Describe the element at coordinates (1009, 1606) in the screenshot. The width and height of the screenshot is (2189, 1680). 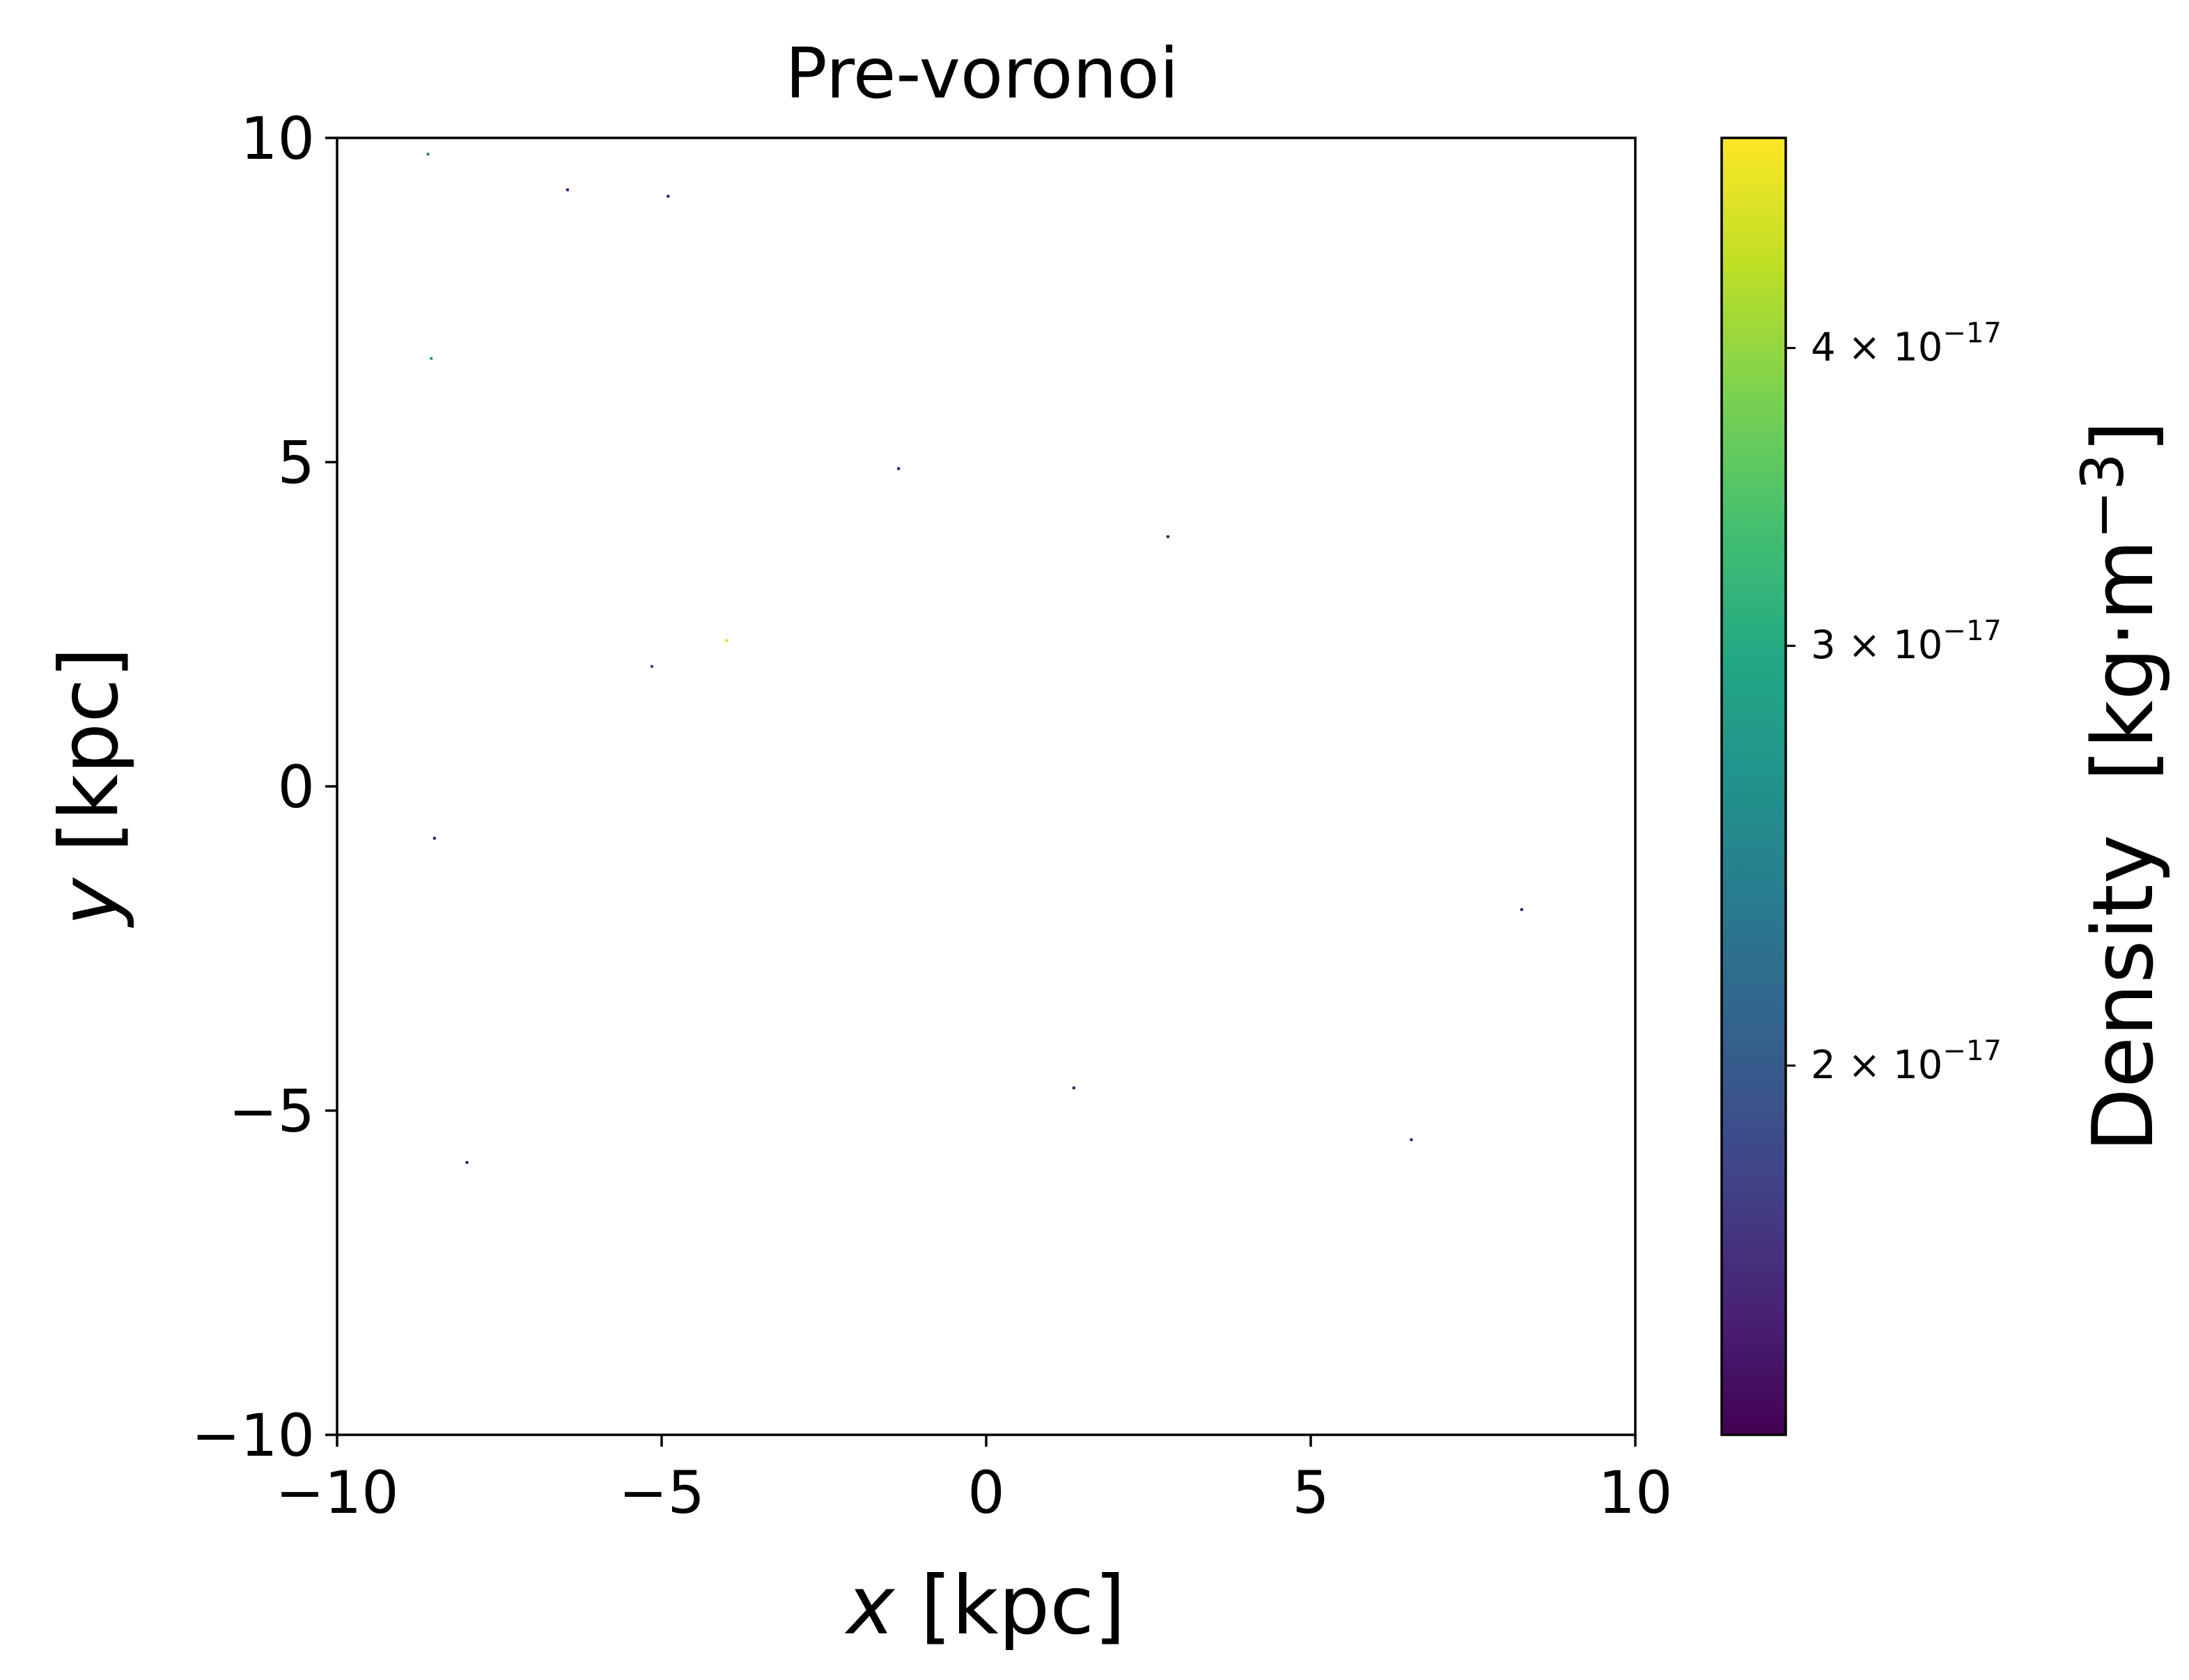
I see `x-axis-unit: [kpc]` at that location.